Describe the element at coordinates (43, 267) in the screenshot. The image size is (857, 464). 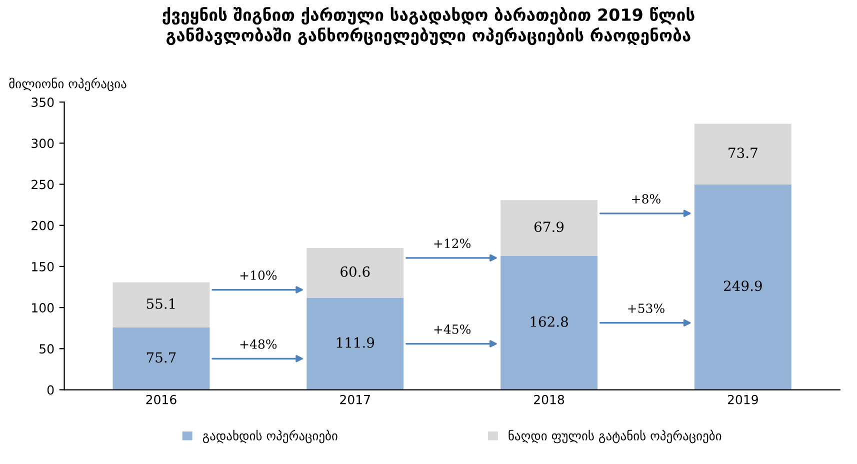
I see `y-tick-label: 150` at that location.